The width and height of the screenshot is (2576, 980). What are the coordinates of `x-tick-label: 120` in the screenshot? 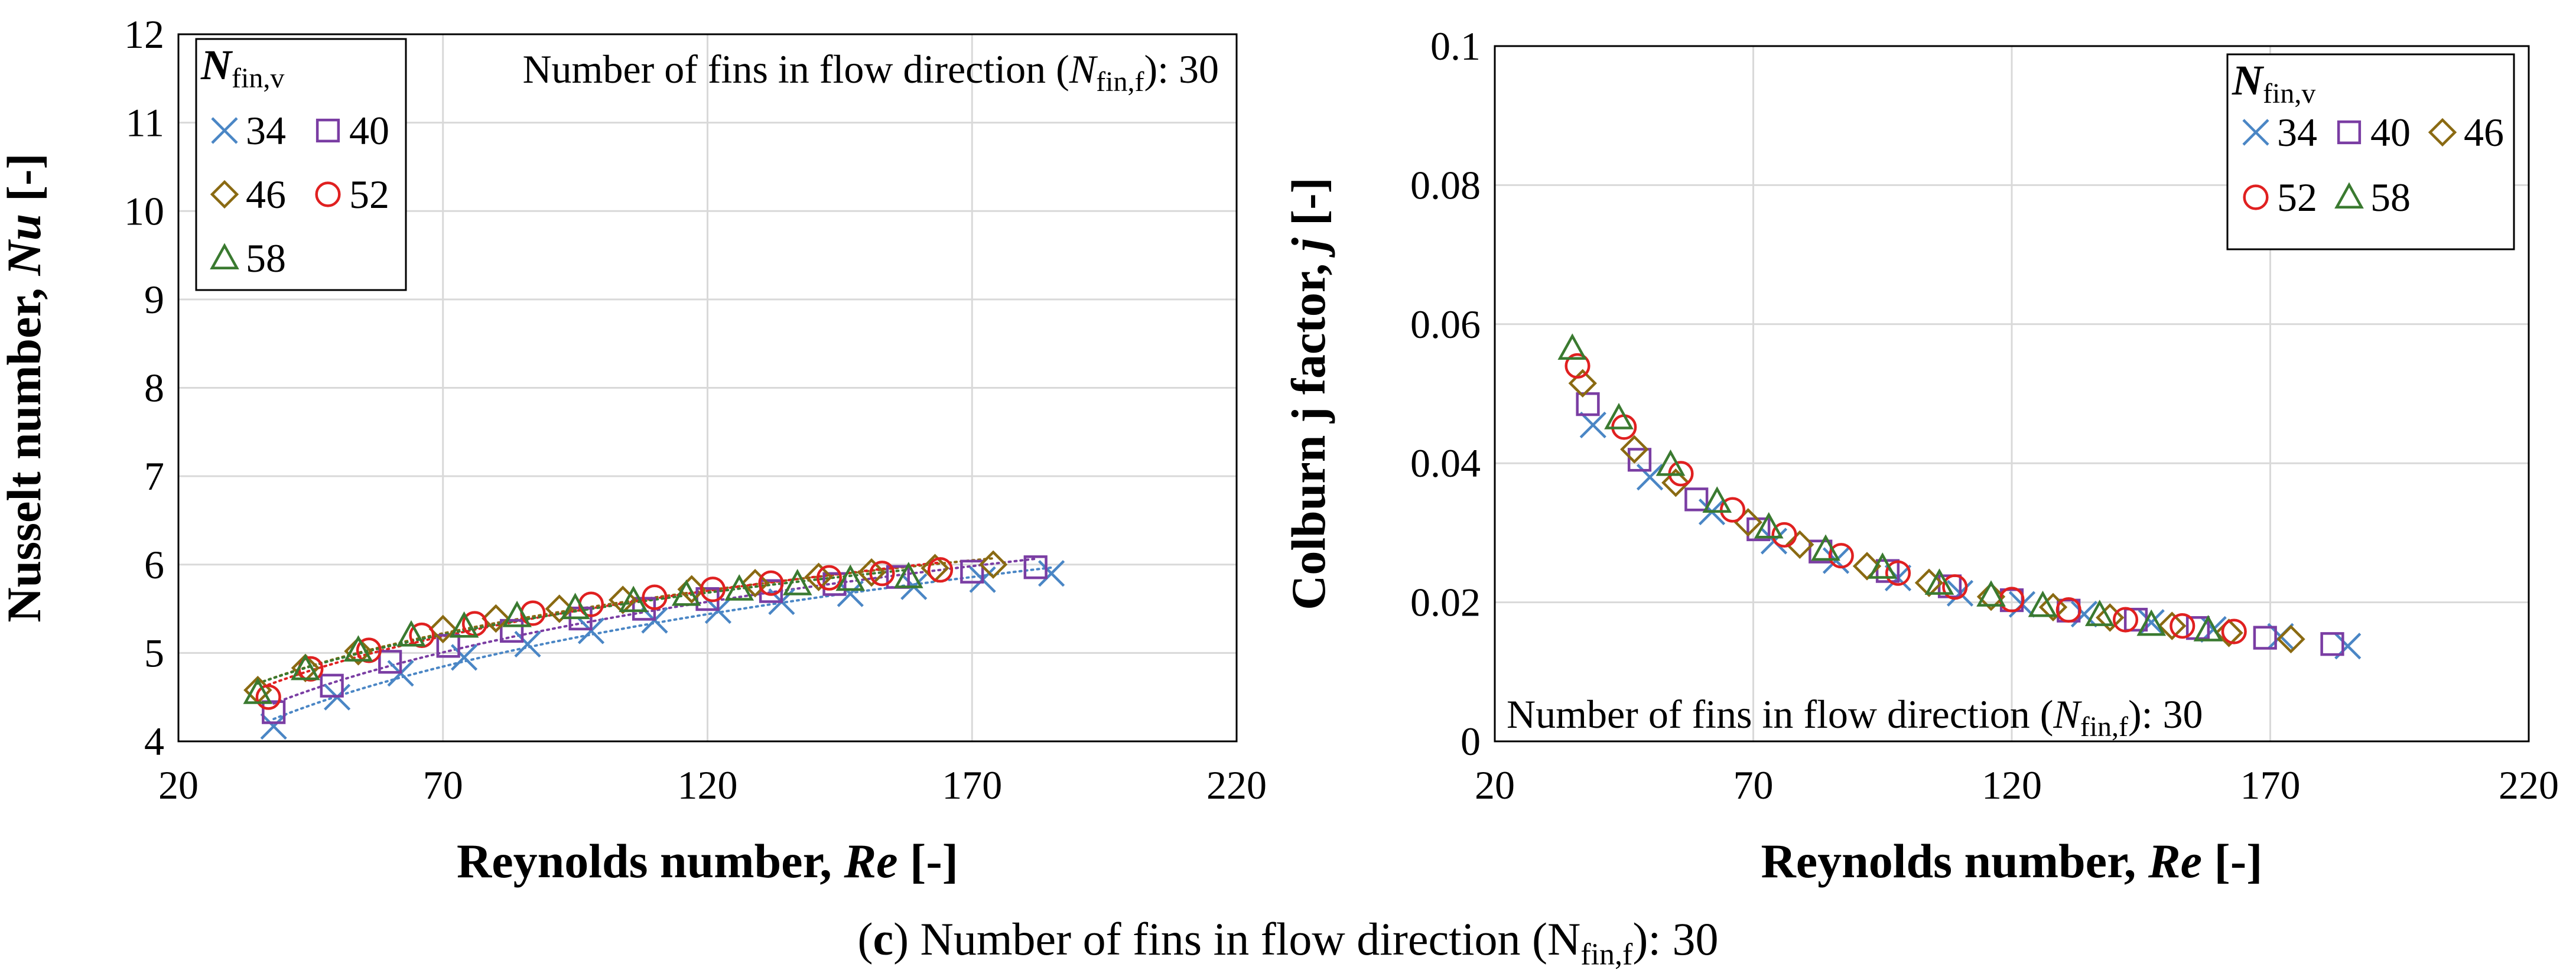 It's located at (2012, 785).